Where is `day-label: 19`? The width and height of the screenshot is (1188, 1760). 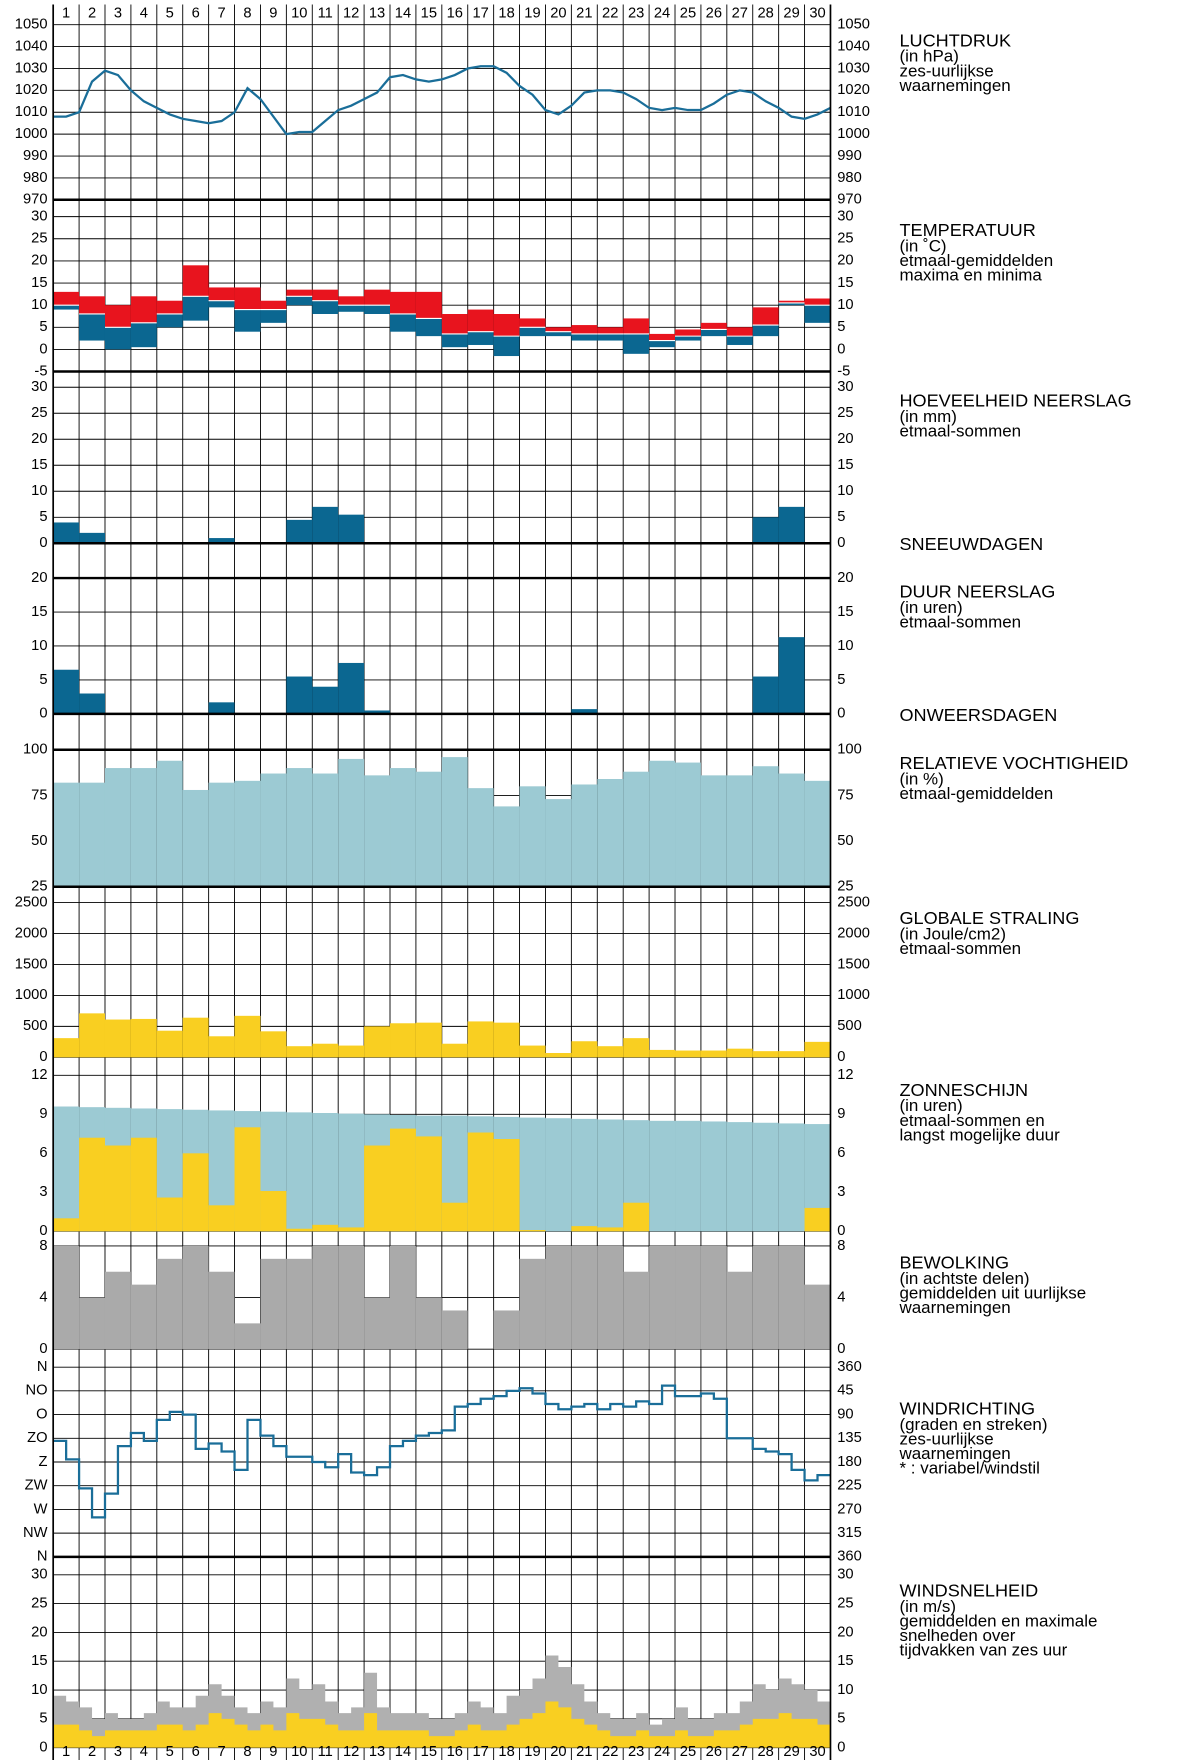
day-label: 19 is located at coordinates (532, 1752).